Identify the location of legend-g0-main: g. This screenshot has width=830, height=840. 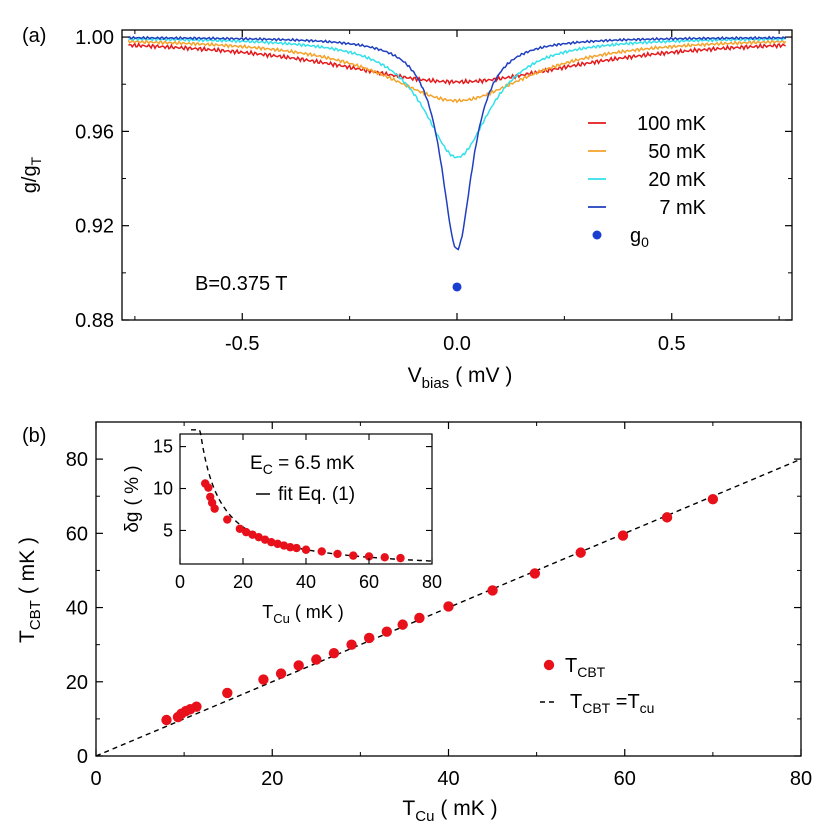
(635, 236).